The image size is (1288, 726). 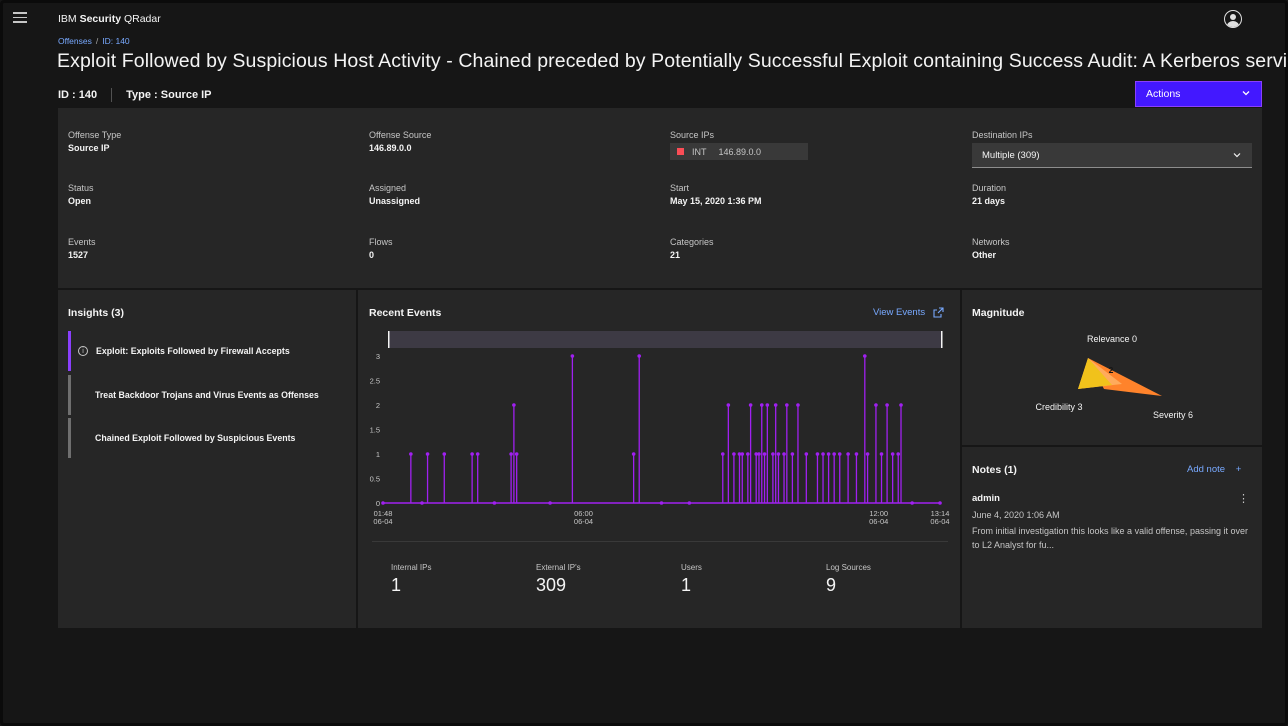 I want to click on offense-meta: ID : 140 Type : Source IP, so click(x=135, y=95).